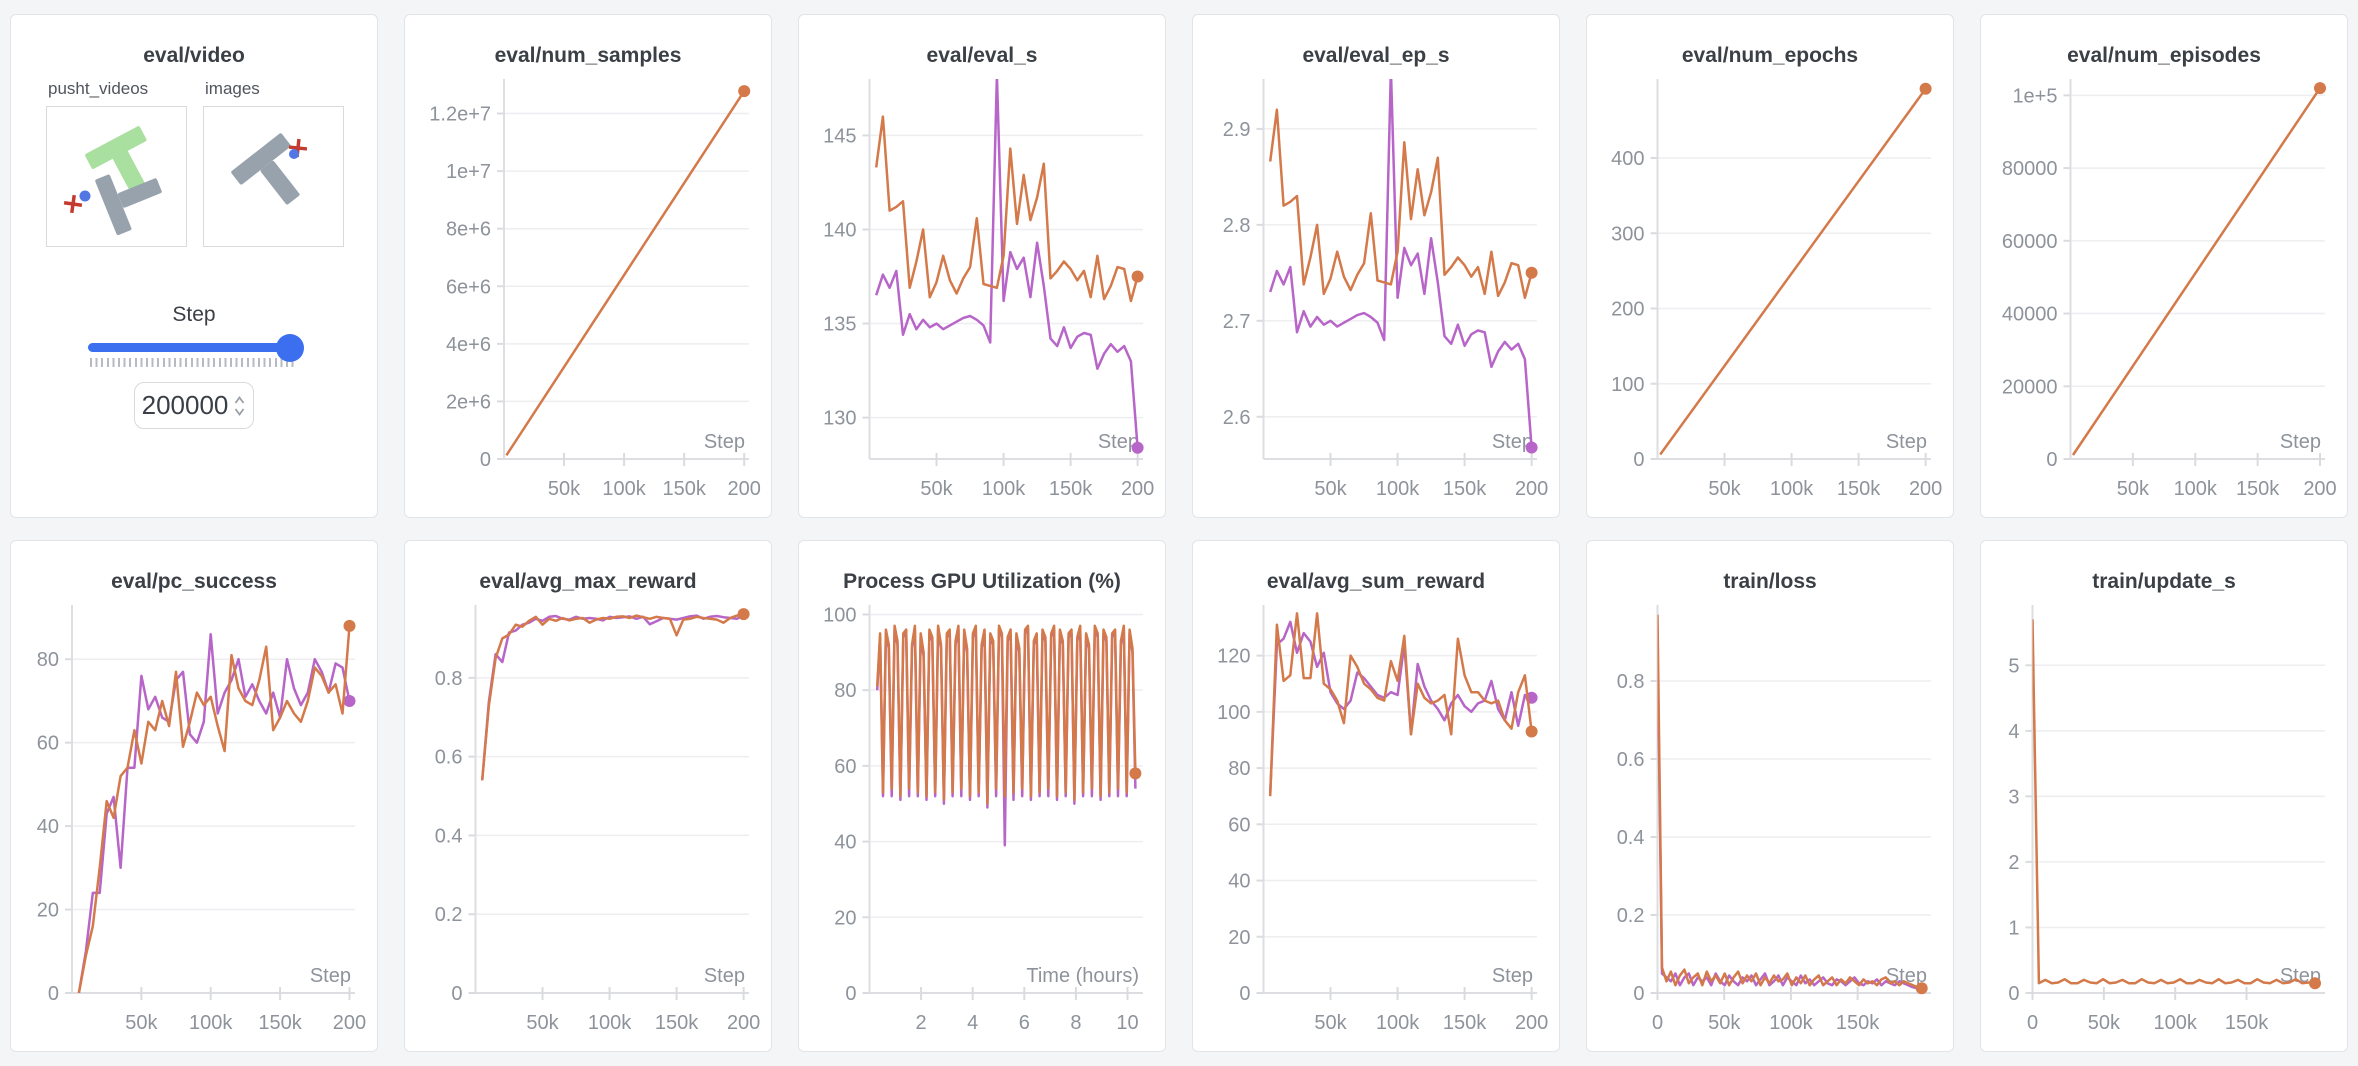 This screenshot has height=1066, width=2358. I want to click on chart-title: train/update_s, so click(2164, 581).